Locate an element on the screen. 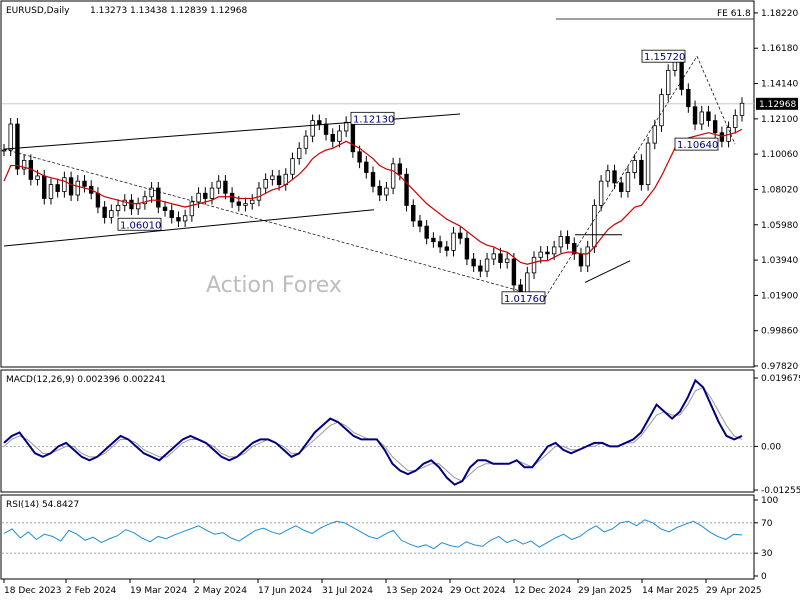  price-y-tick-label: 1.18220 is located at coordinates (779, 14).